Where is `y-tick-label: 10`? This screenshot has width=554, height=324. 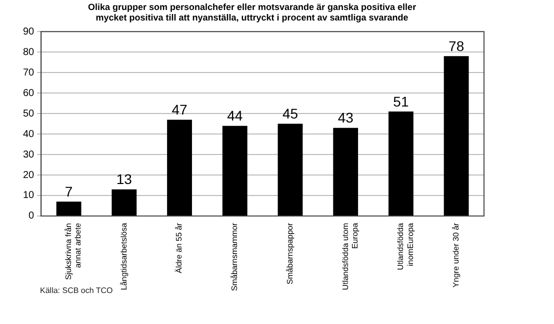 y-tick-label: 10 is located at coordinates (29, 196).